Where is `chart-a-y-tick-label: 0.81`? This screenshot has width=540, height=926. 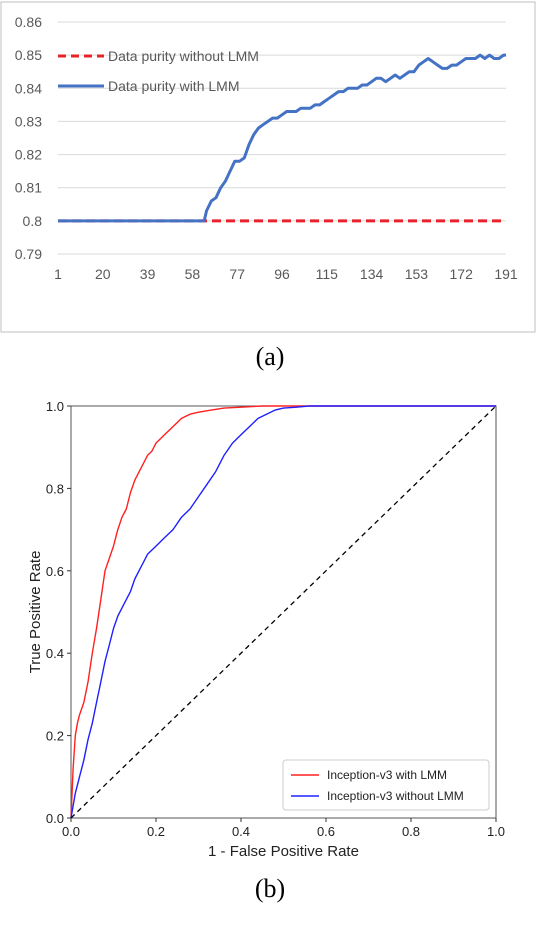 chart-a-y-tick-label: 0.81 is located at coordinates (28, 188).